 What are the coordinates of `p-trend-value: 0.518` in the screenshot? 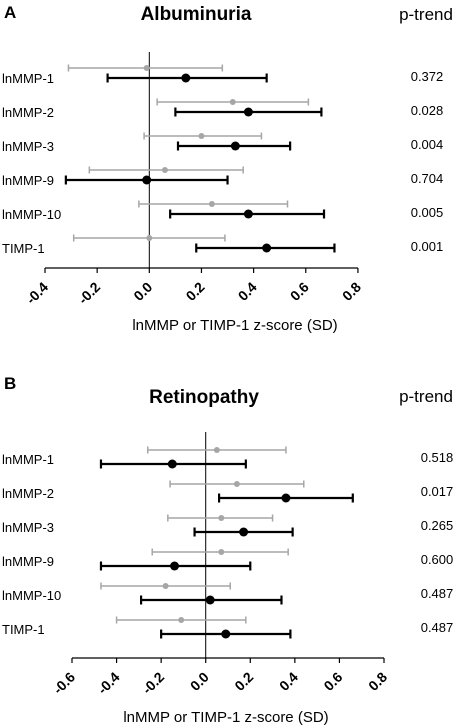 It's located at (437, 457).